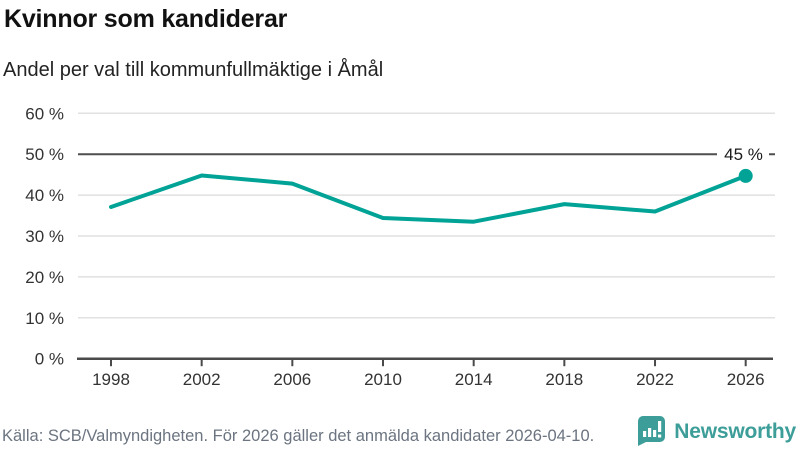 This screenshot has height=450, width=800. I want to click on end-point-label: 45 %, so click(743, 154).